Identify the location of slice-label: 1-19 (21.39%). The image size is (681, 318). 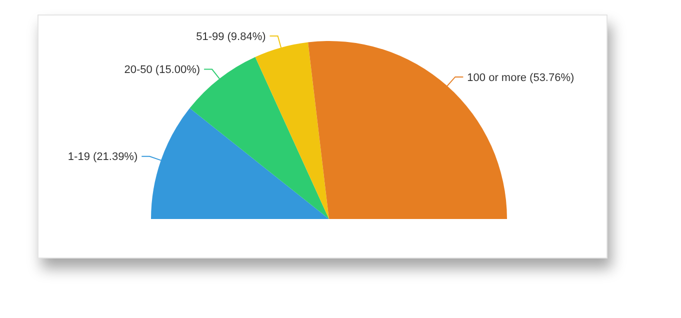
(103, 157).